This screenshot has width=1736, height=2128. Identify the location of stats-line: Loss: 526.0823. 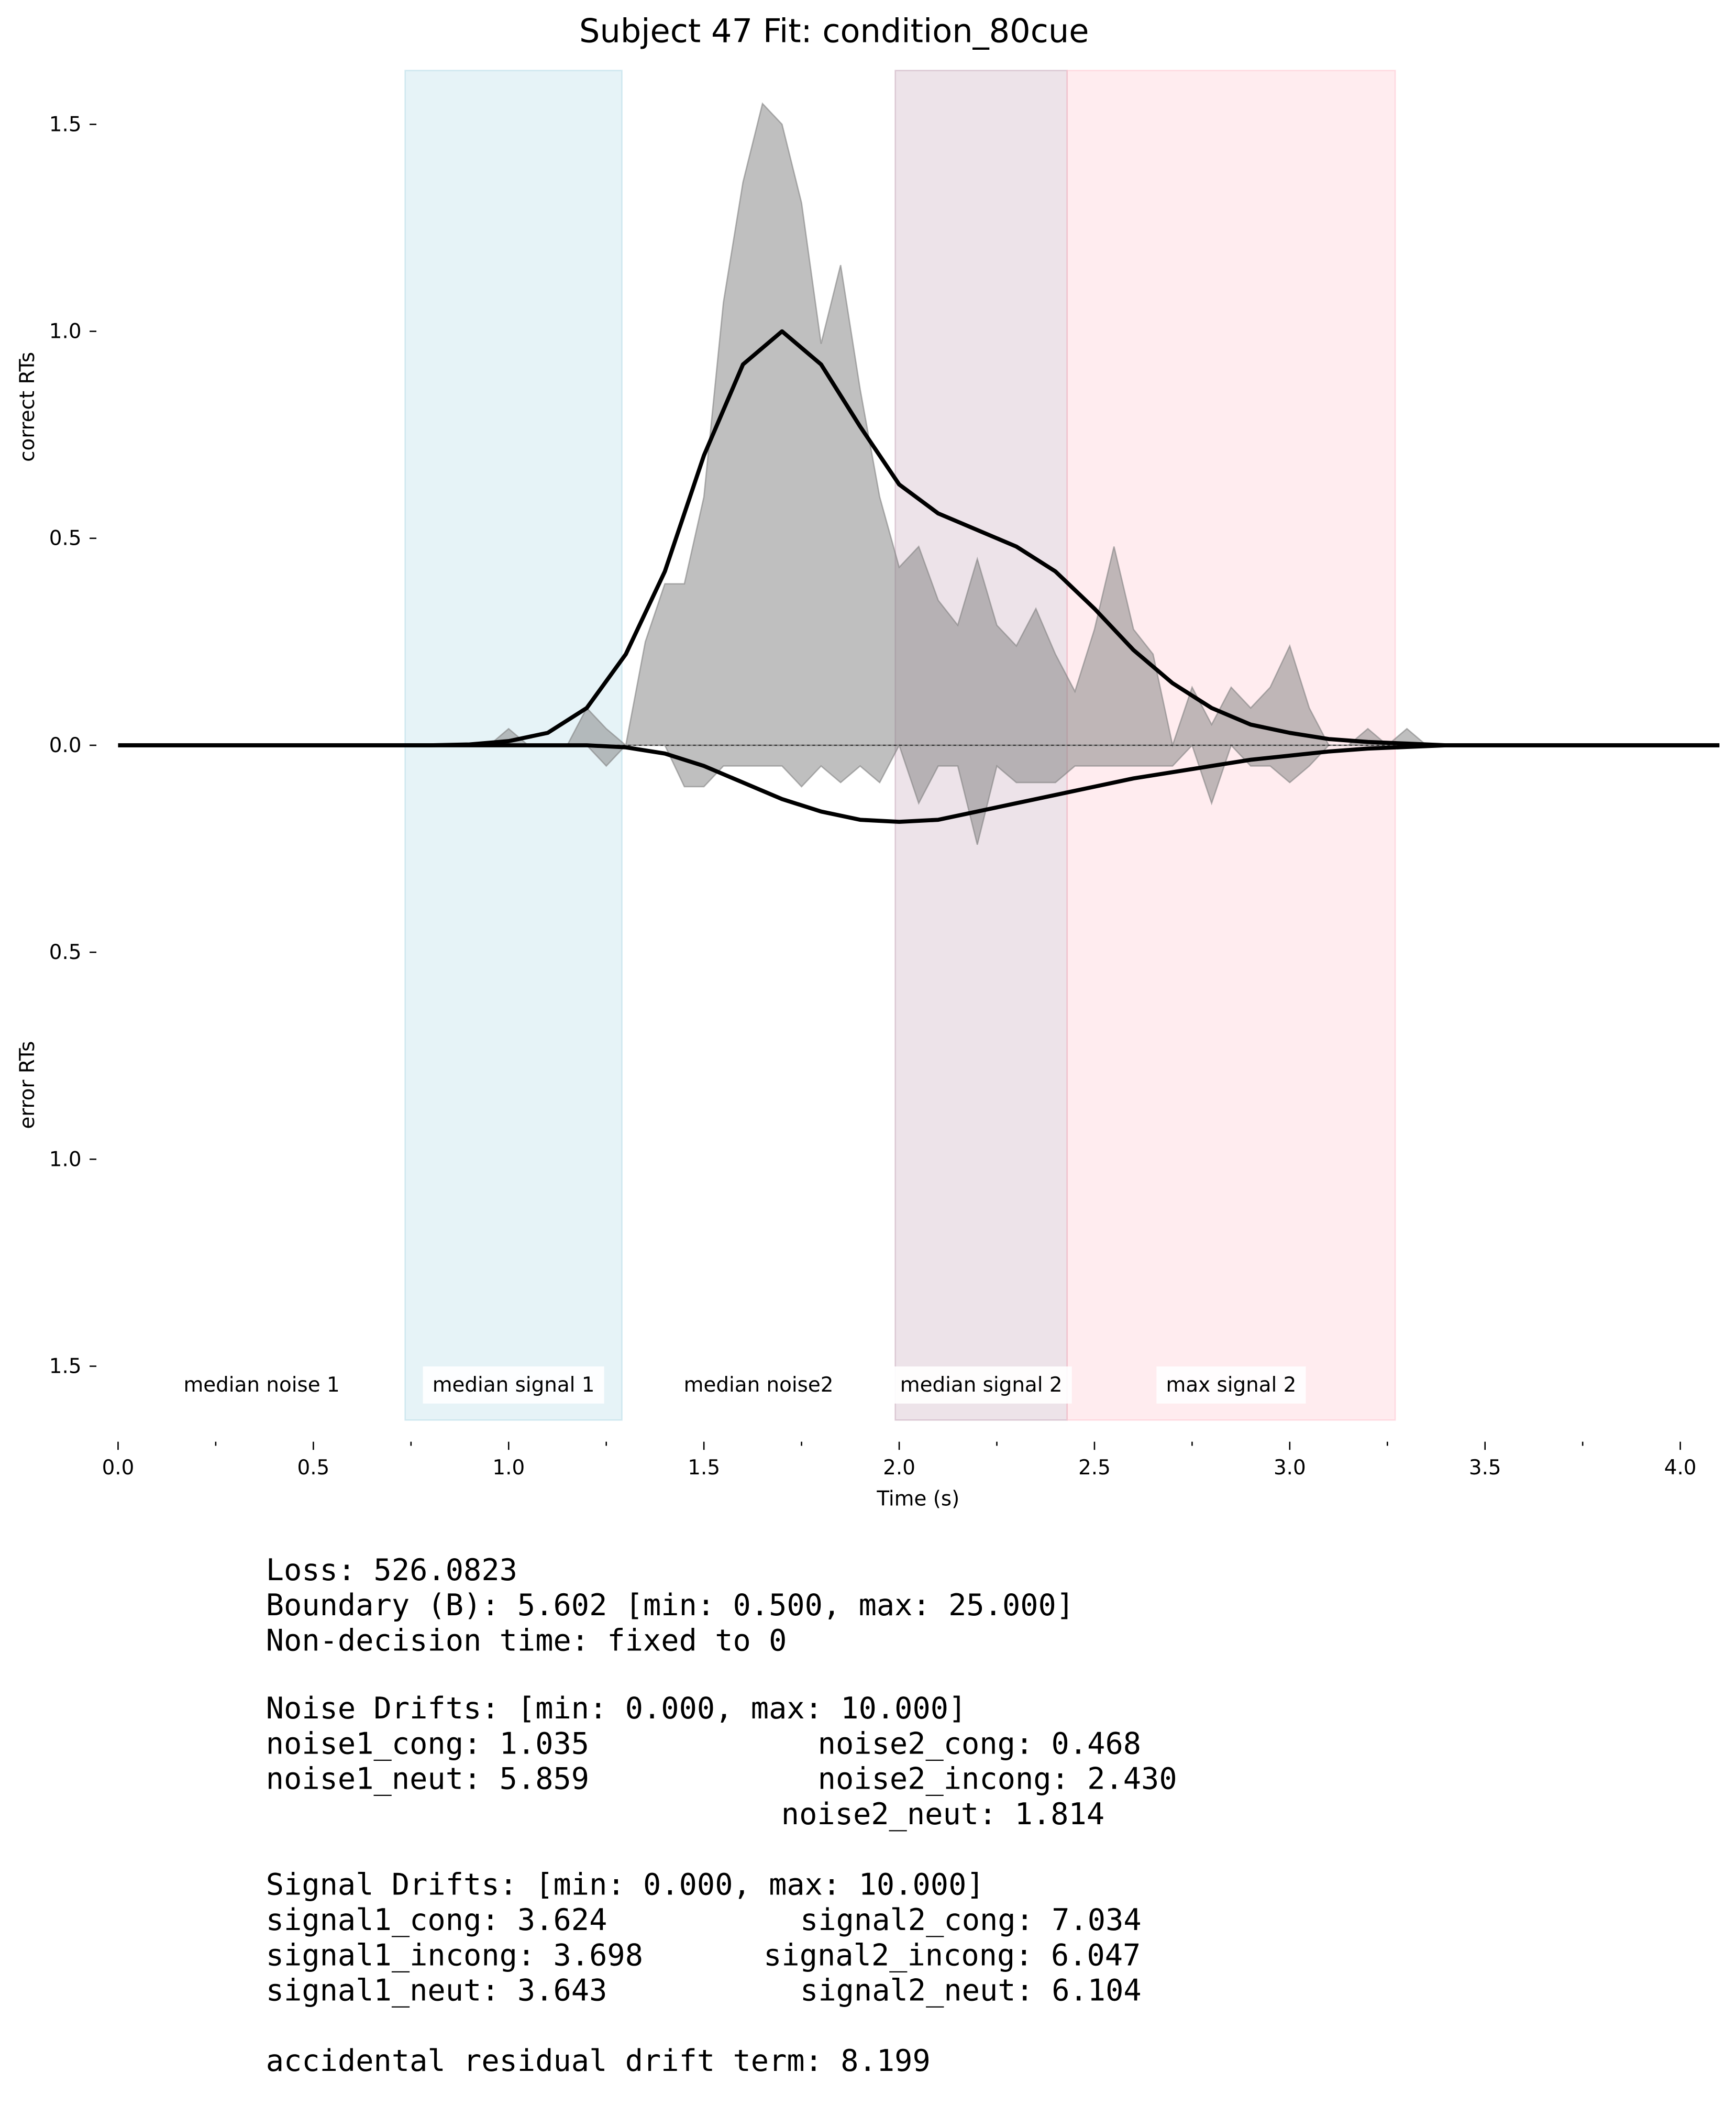
(391, 1570).